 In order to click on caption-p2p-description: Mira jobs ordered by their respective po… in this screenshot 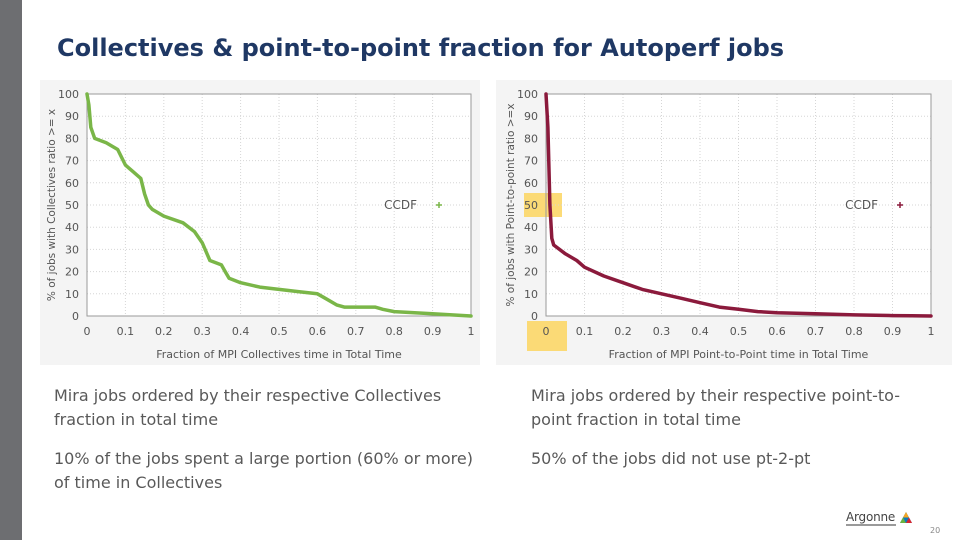, I will do `click(716, 407)`.